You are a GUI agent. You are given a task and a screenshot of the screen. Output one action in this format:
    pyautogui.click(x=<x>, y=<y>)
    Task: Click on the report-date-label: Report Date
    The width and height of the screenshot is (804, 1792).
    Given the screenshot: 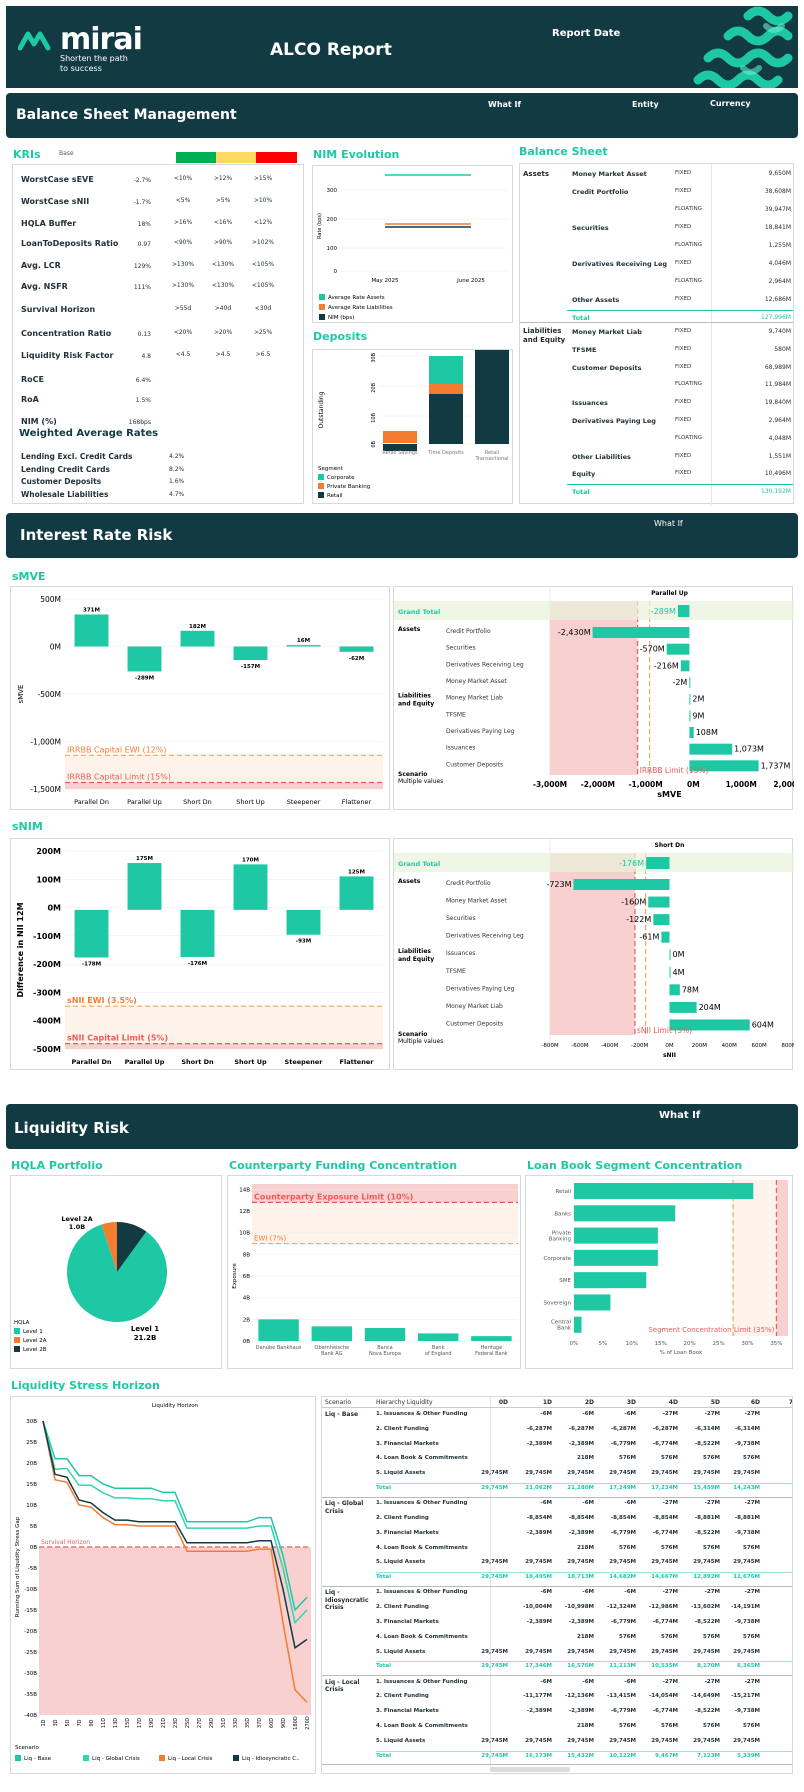 What is the action you would take?
    pyautogui.click(x=586, y=33)
    